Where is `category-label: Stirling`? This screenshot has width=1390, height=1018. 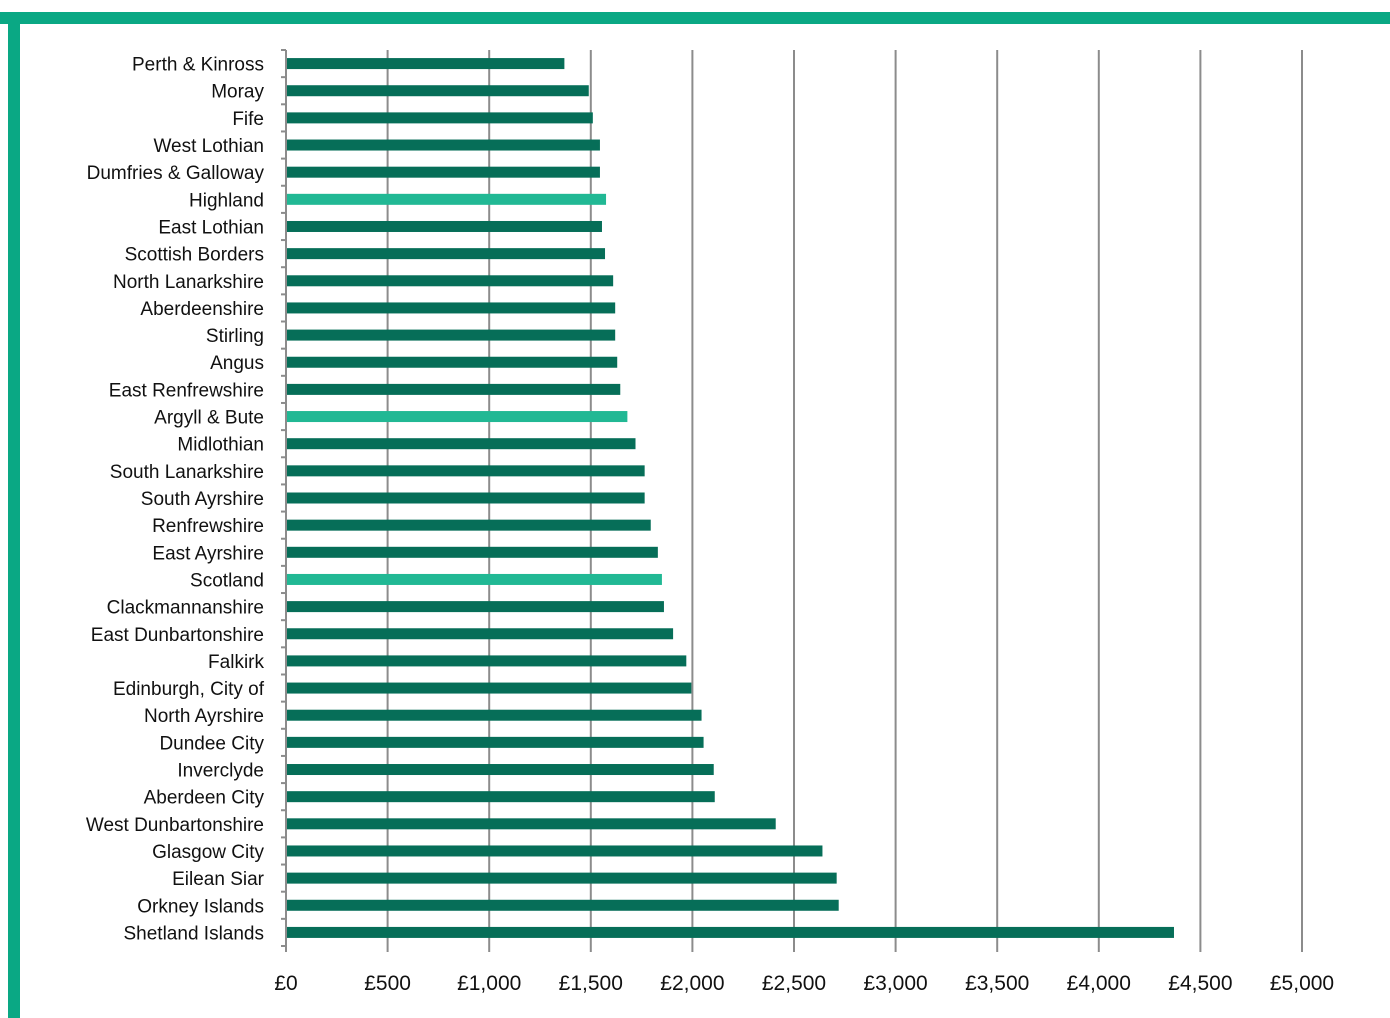 category-label: Stirling is located at coordinates (235, 336).